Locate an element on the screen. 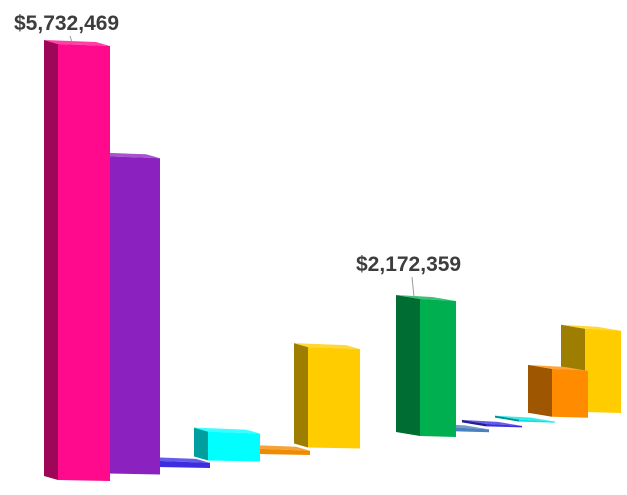 This screenshot has width=627, height=495. value-label-group-2: $2,172,359 is located at coordinates (408, 264).